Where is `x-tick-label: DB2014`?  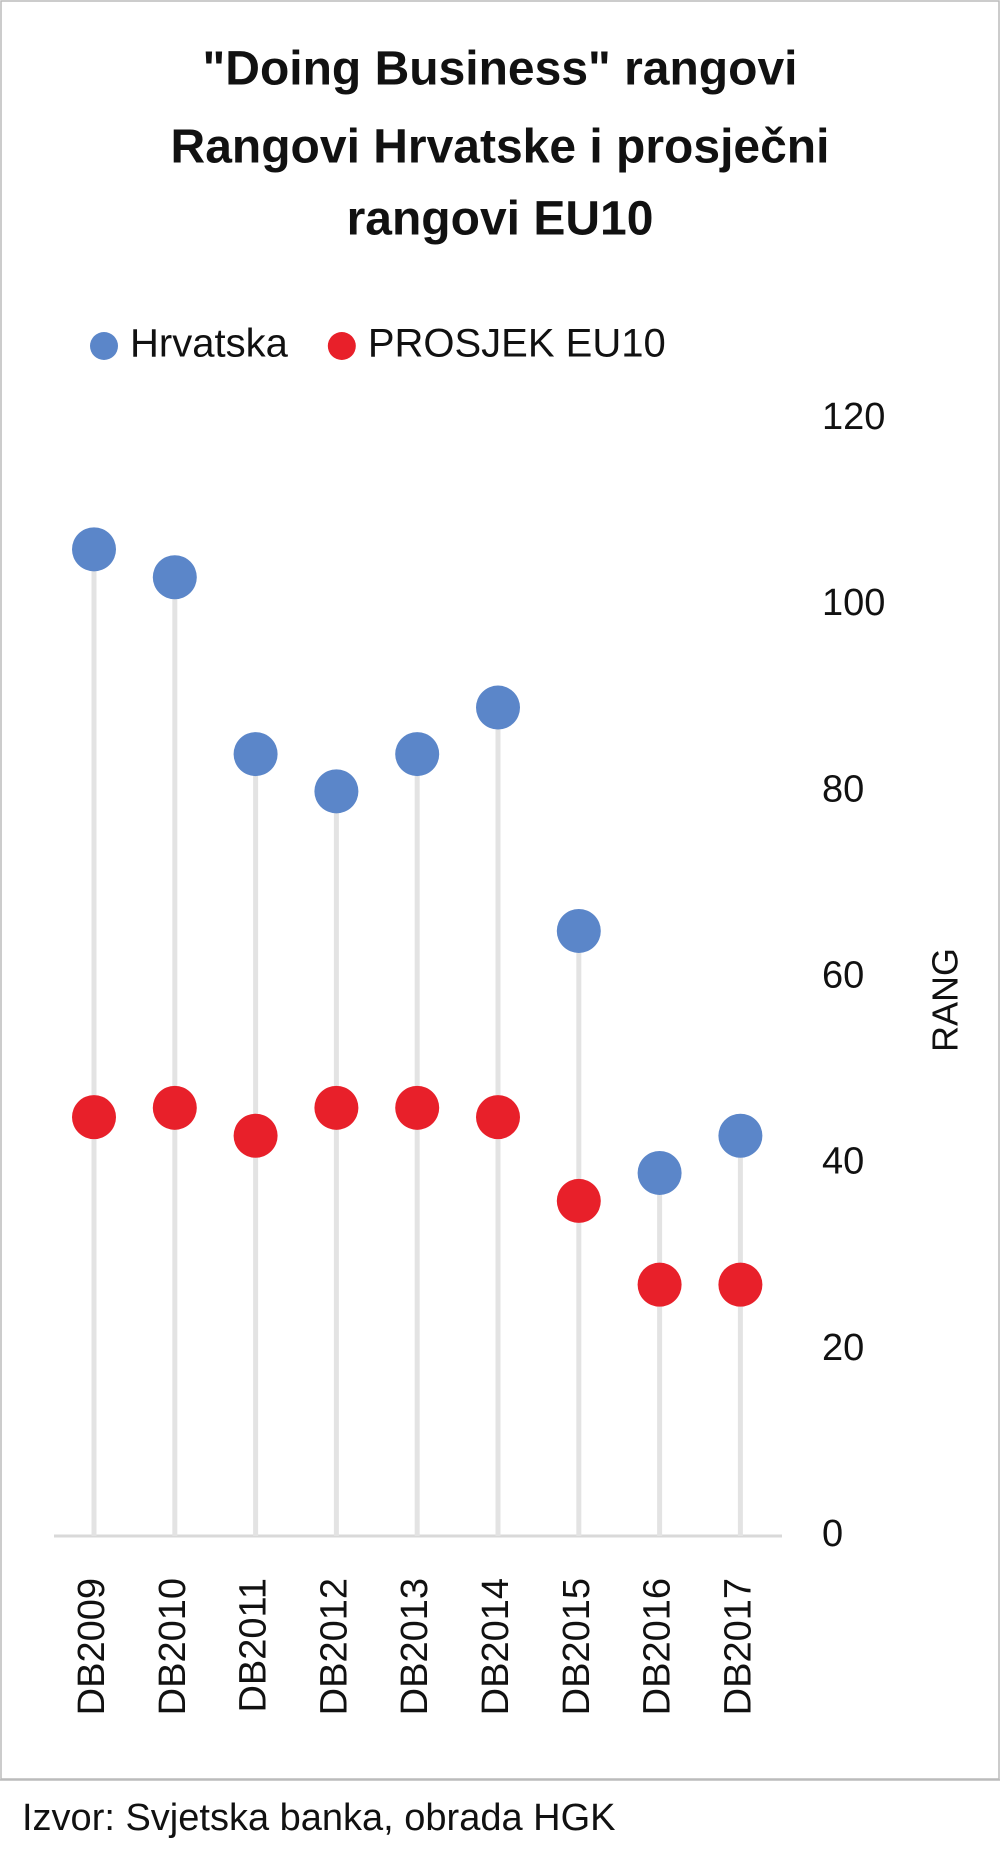
x-tick-label: DB2014 is located at coordinates (496, 1646).